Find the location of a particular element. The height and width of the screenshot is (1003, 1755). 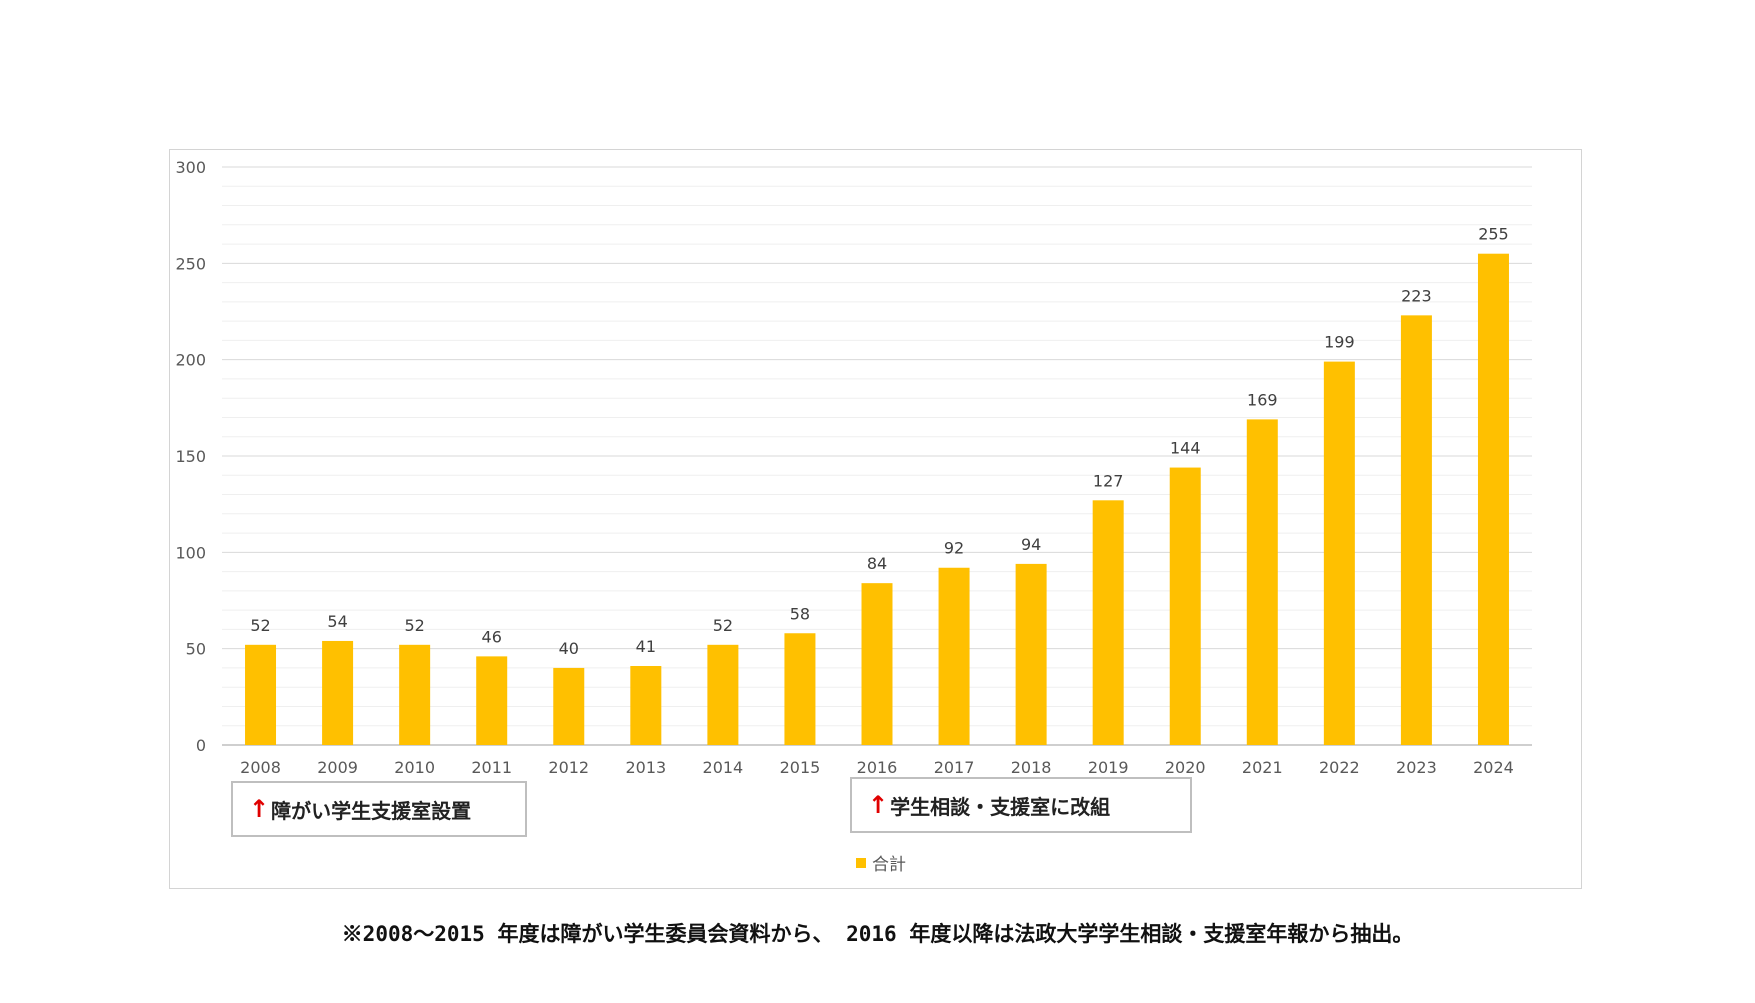

y-axis-ticks: 0 50 100 150 200 250 300 is located at coordinates (190, 456).